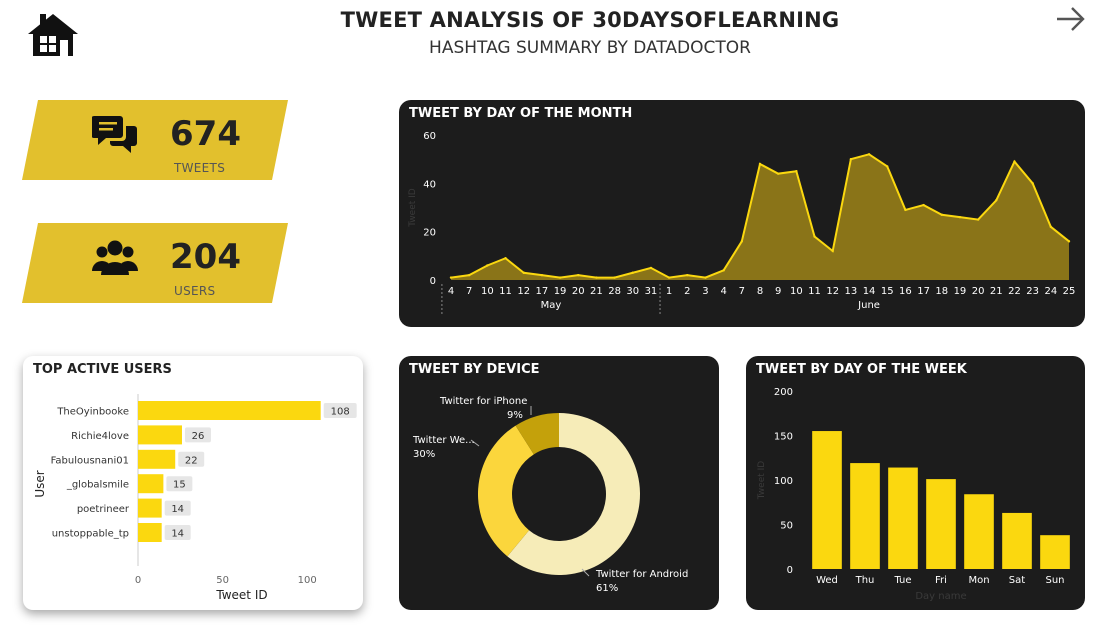  Describe the element at coordinates (585, 572) in the screenshot. I see `leader-line` at that location.